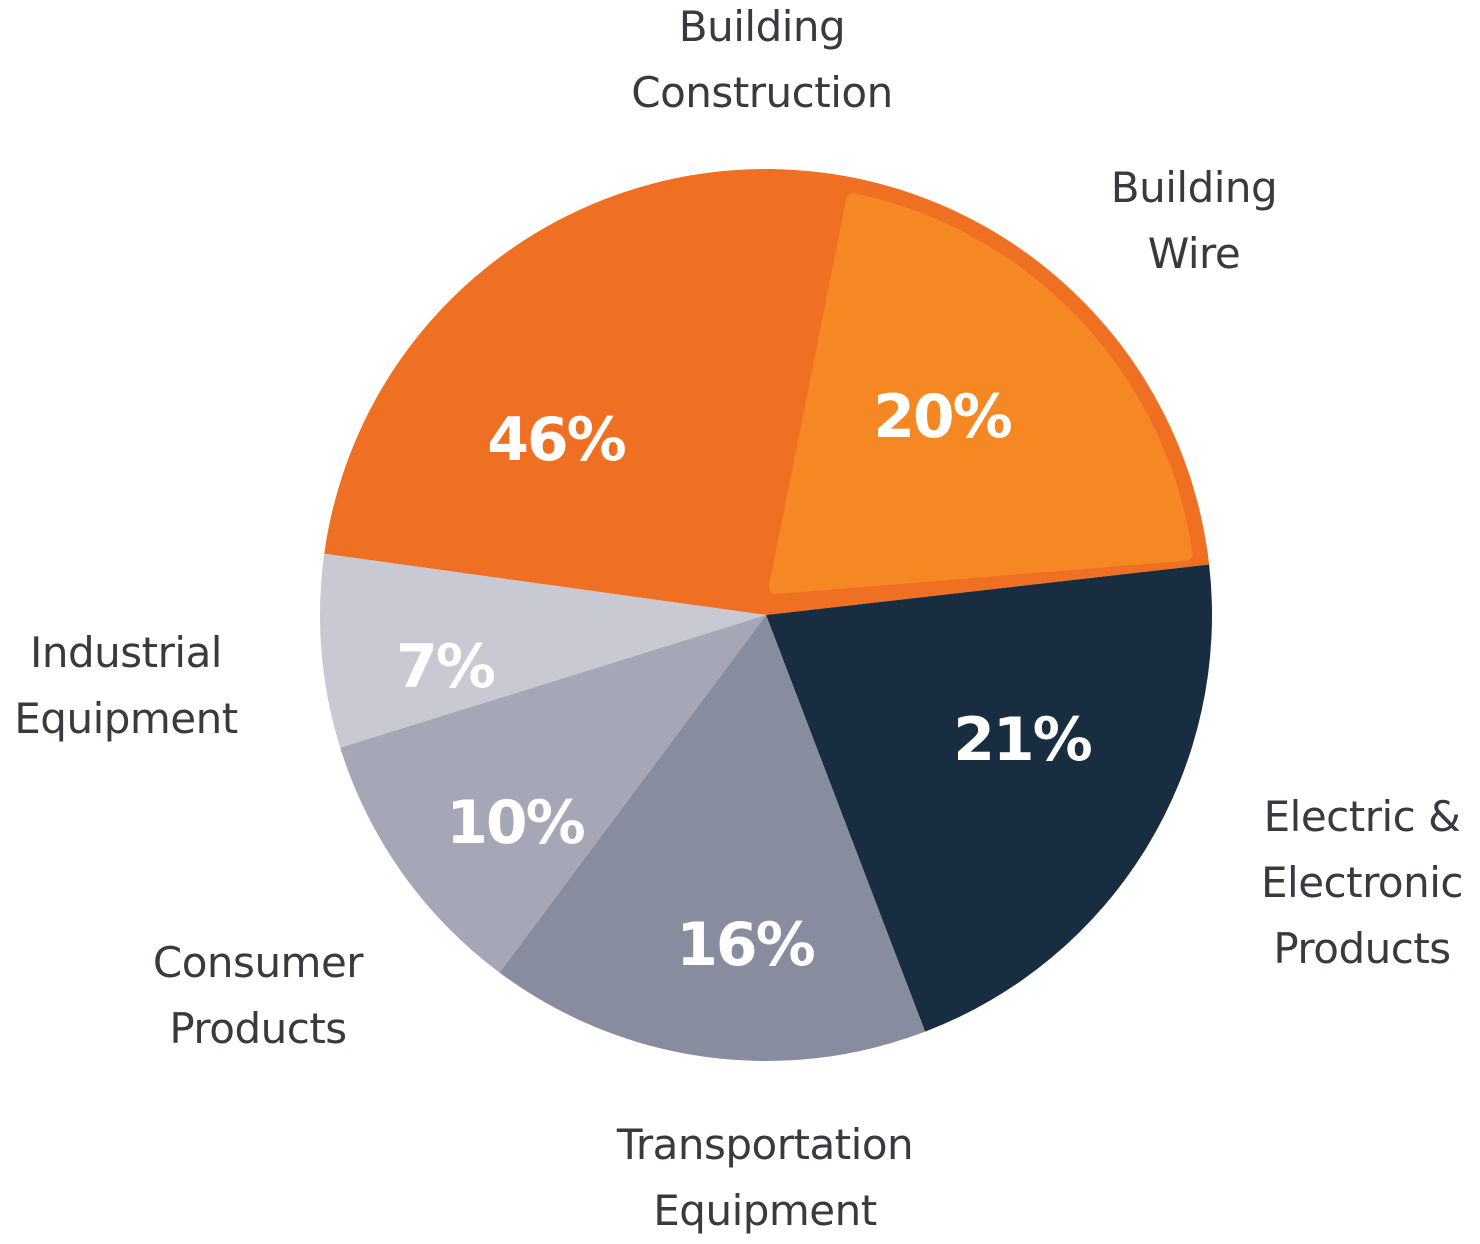 This screenshot has width=1480, height=1244. What do you see at coordinates (258, 996) in the screenshot?
I see `category-label-consumer-products: Consumer Products` at bounding box center [258, 996].